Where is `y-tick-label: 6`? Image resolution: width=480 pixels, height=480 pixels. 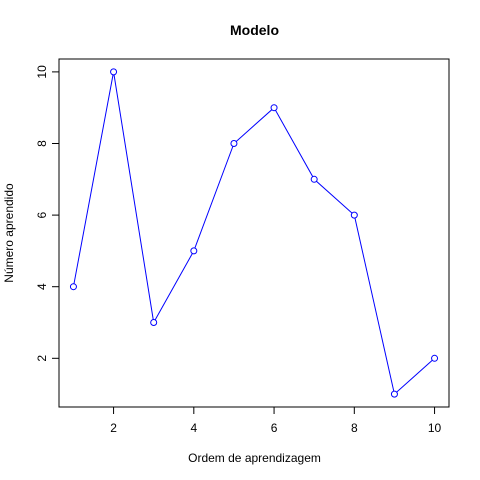
y-tick-label: 6 is located at coordinates (42, 214).